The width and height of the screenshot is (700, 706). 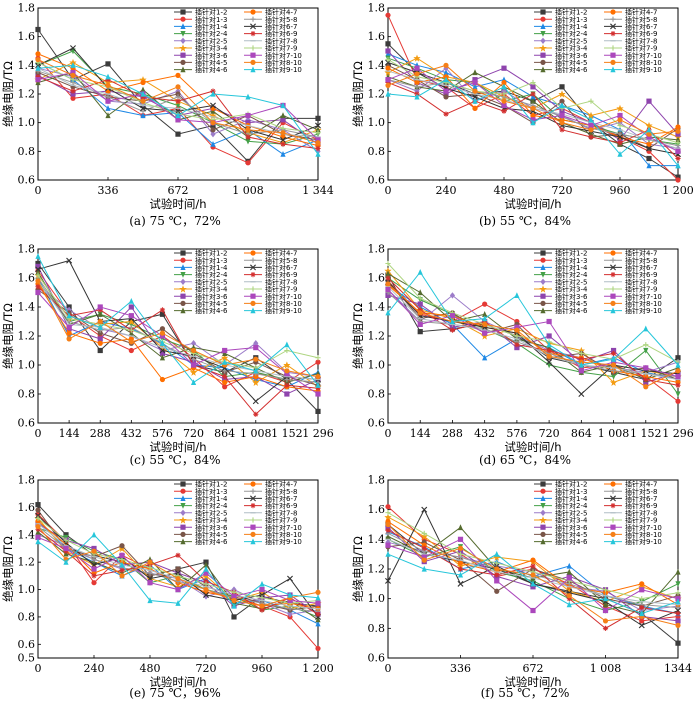 I want to click on x-tick-label: 240, so click(x=446, y=190).